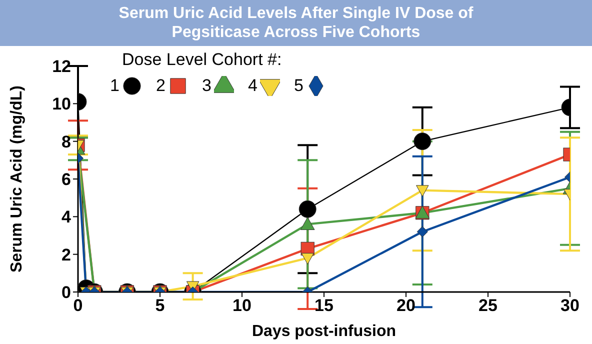 This screenshot has width=592, height=344. Describe the element at coordinates (207, 86) in the screenshot. I see `legend-label: 3` at that location.